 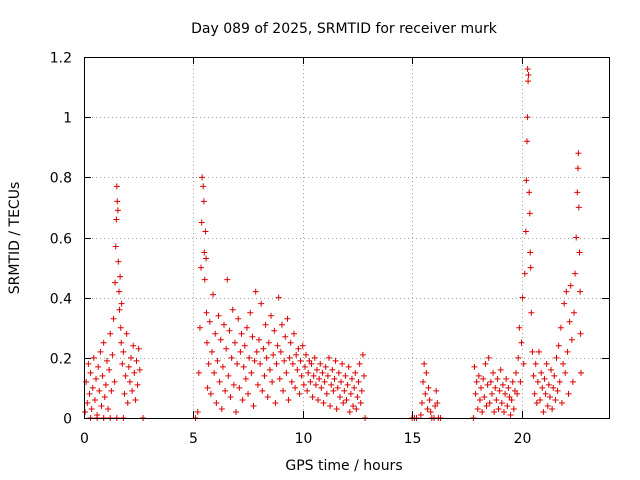 I want to click on x-tick-label: 10, so click(x=304, y=439).